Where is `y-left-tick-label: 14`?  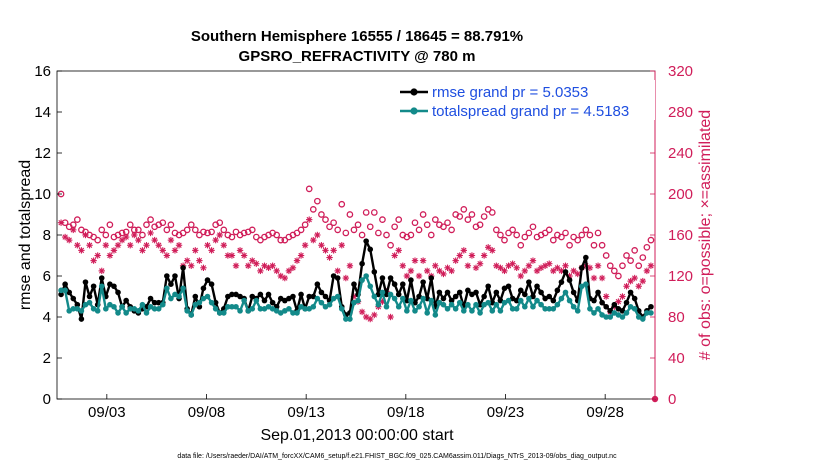 y-left-tick-label: 14 is located at coordinates (42, 112).